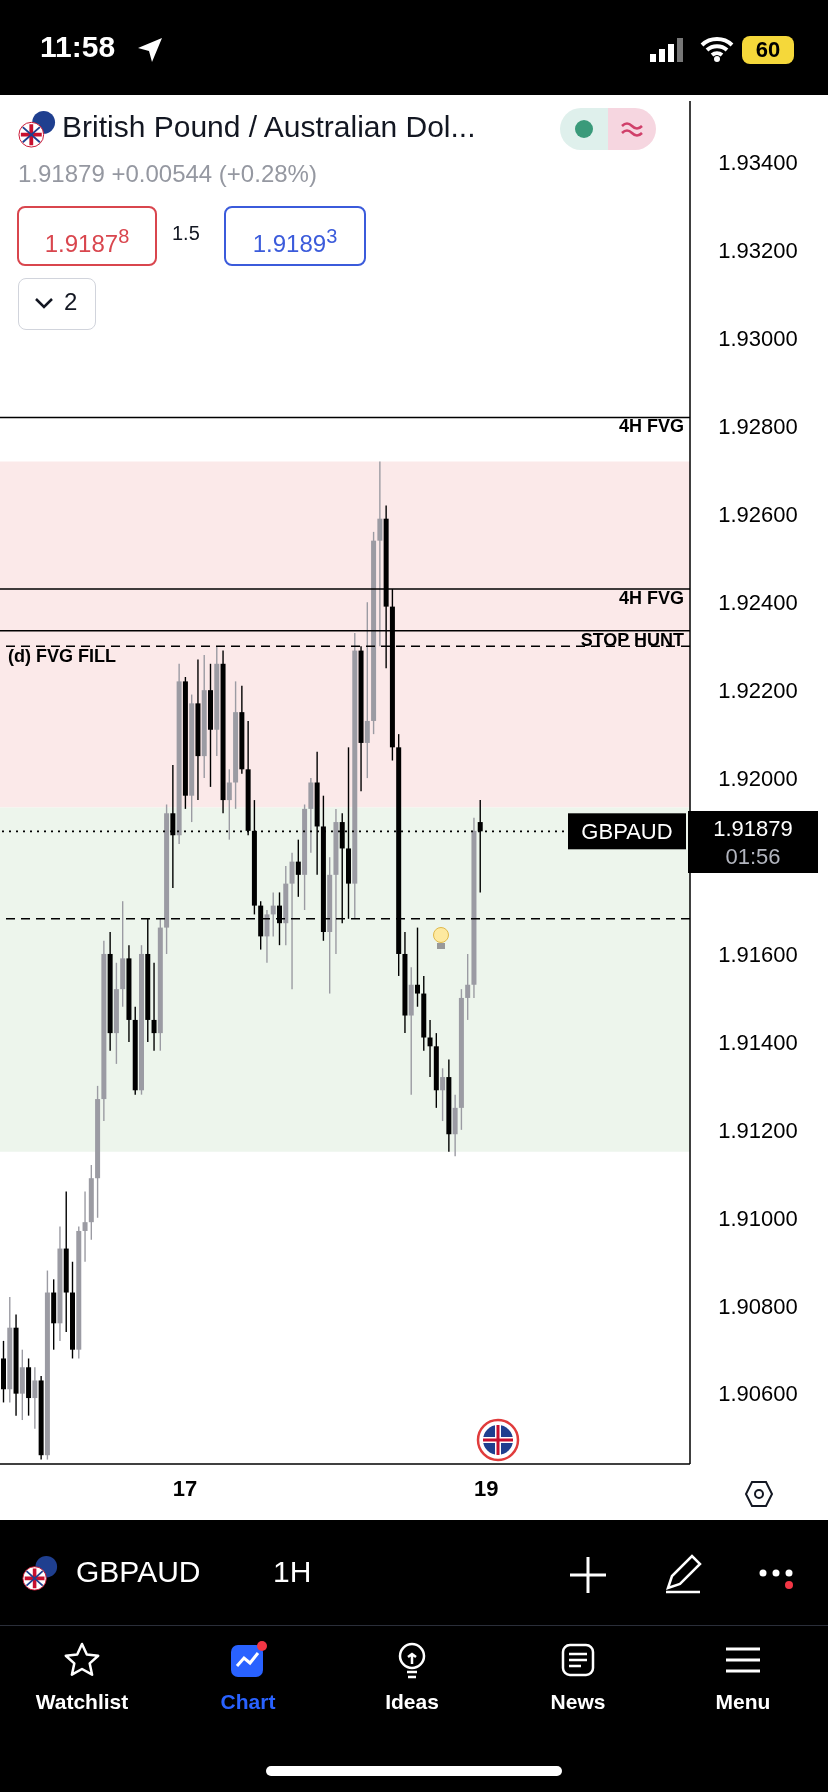 Image resolution: width=828 pixels, height=1792 pixels. Describe the element at coordinates (71, 302) in the screenshot. I see `annotation: 2` at that location.